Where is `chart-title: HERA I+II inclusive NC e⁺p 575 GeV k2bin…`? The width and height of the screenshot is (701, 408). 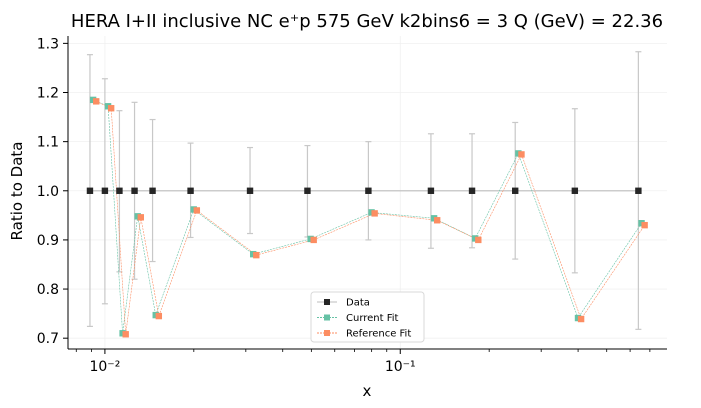 chart-title: HERA I+II inclusive NC e⁺p 575 GeV k2bin… is located at coordinates (367, 21).